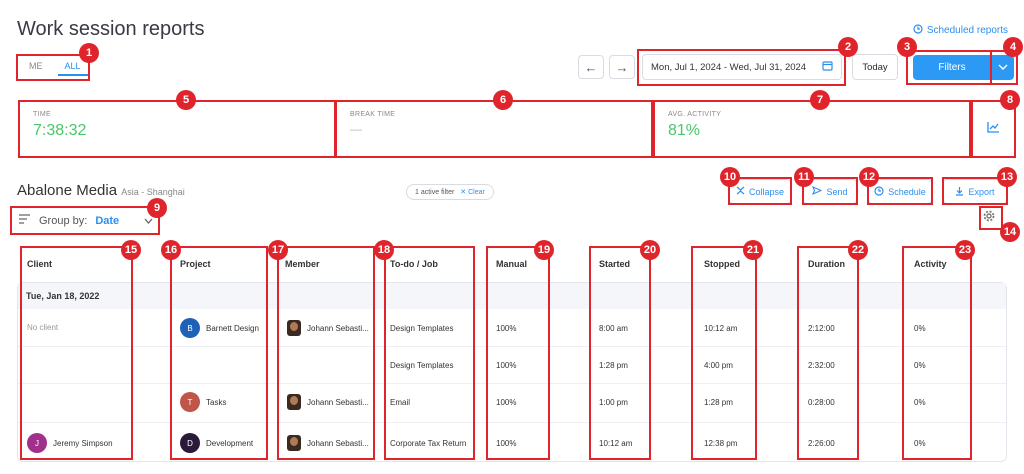 The width and height of the screenshot is (1024, 474). I want to click on scheduled-reports-link: Scheduled reports, so click(960, 30).